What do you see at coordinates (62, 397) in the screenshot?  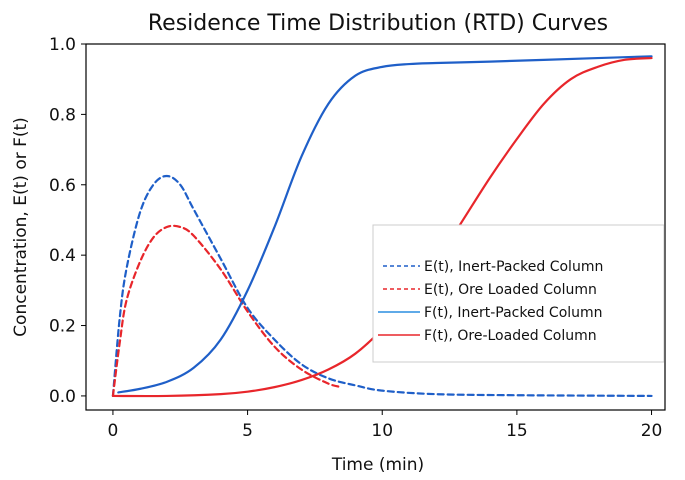 I see `y-tick-label: 0.0` at bounding box center [62, 397].